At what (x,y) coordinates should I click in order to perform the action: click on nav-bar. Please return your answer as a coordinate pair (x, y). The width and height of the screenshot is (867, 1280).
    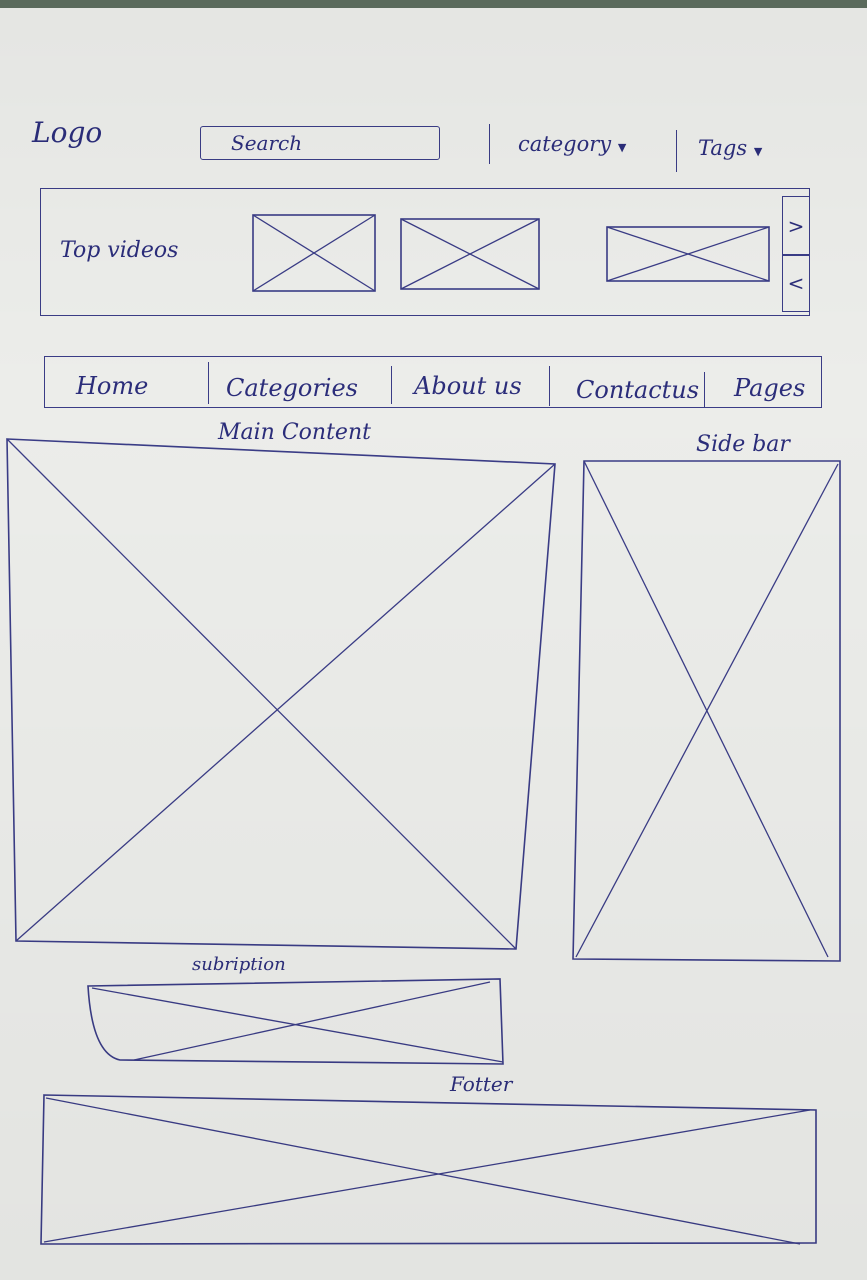
    Looking at the image, I should click on (433, 382).